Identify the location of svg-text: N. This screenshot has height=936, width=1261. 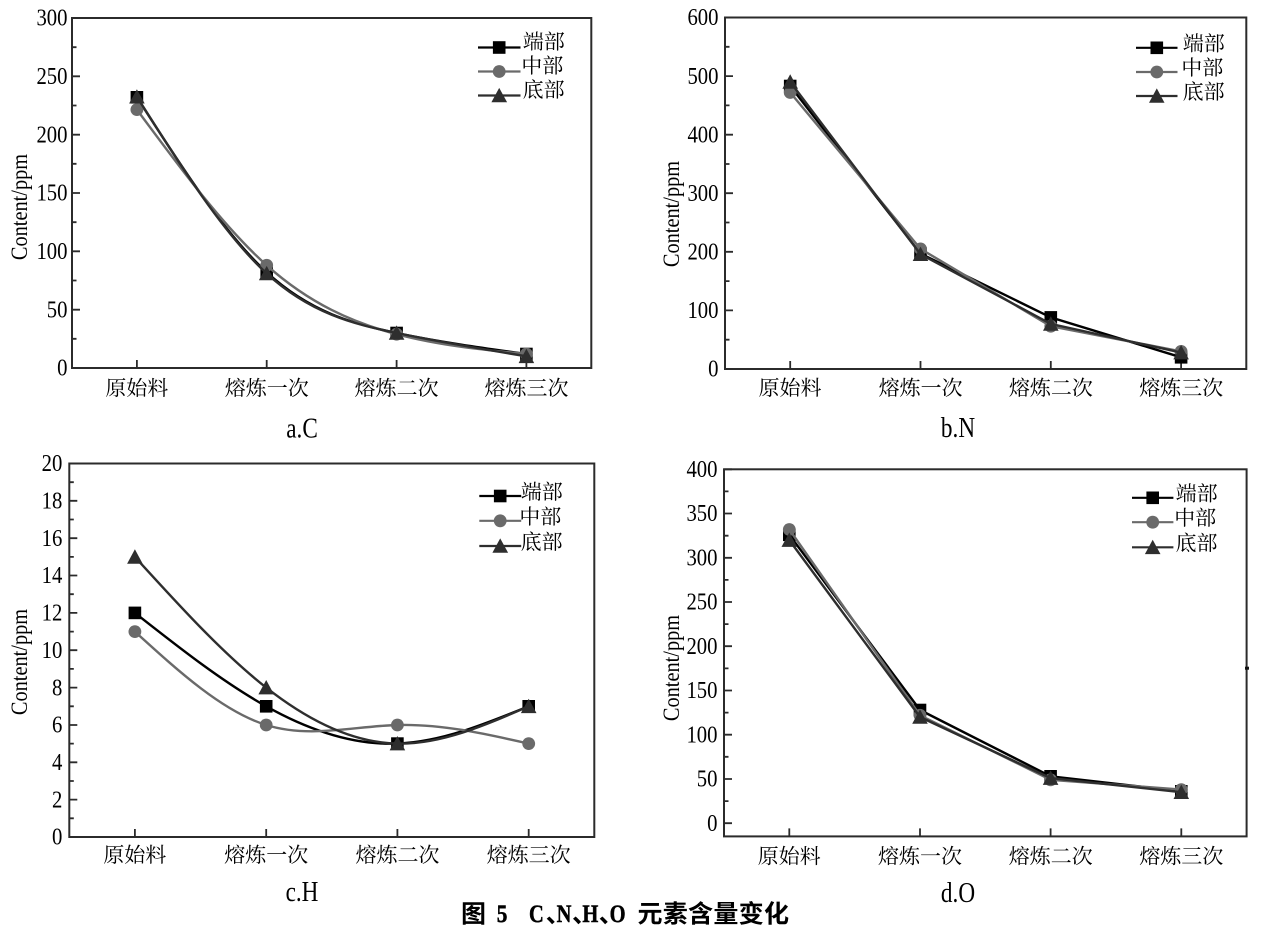
(564, 913).